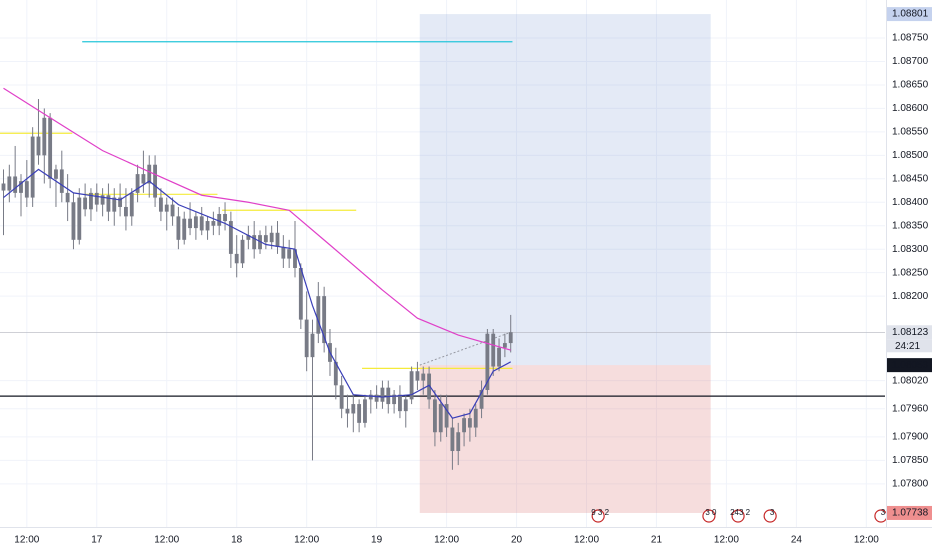  I want to click on y-tick-label: 1.08400, so click(910, 202).